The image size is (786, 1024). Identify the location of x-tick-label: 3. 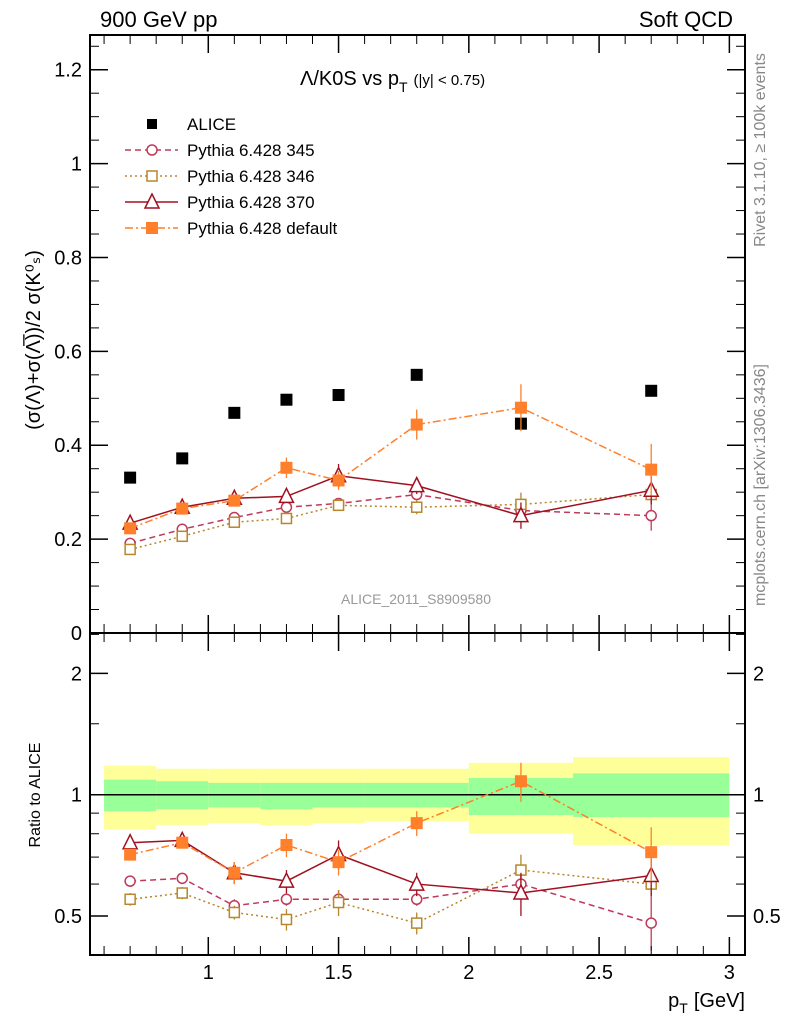
(729, 973).